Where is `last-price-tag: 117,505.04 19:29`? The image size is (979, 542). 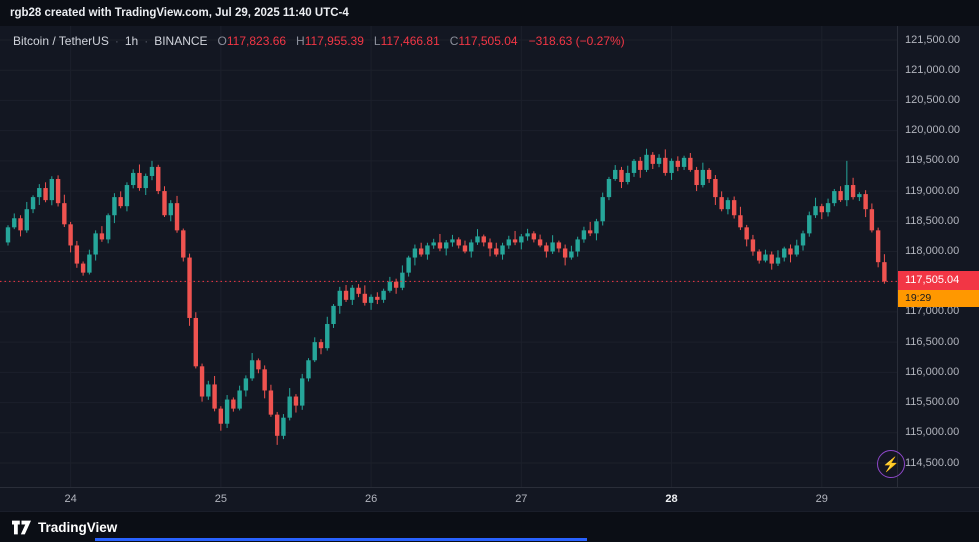
last-price-tag: 117,505.04 19:29 is located at coordinates (938, 289).